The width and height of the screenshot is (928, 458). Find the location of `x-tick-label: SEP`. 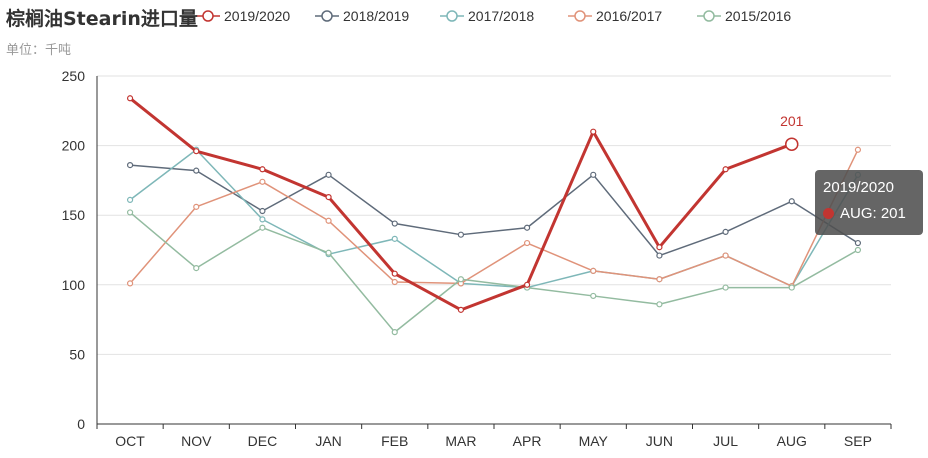

x-tick-label: SEP is located at coordinates (858, 441).